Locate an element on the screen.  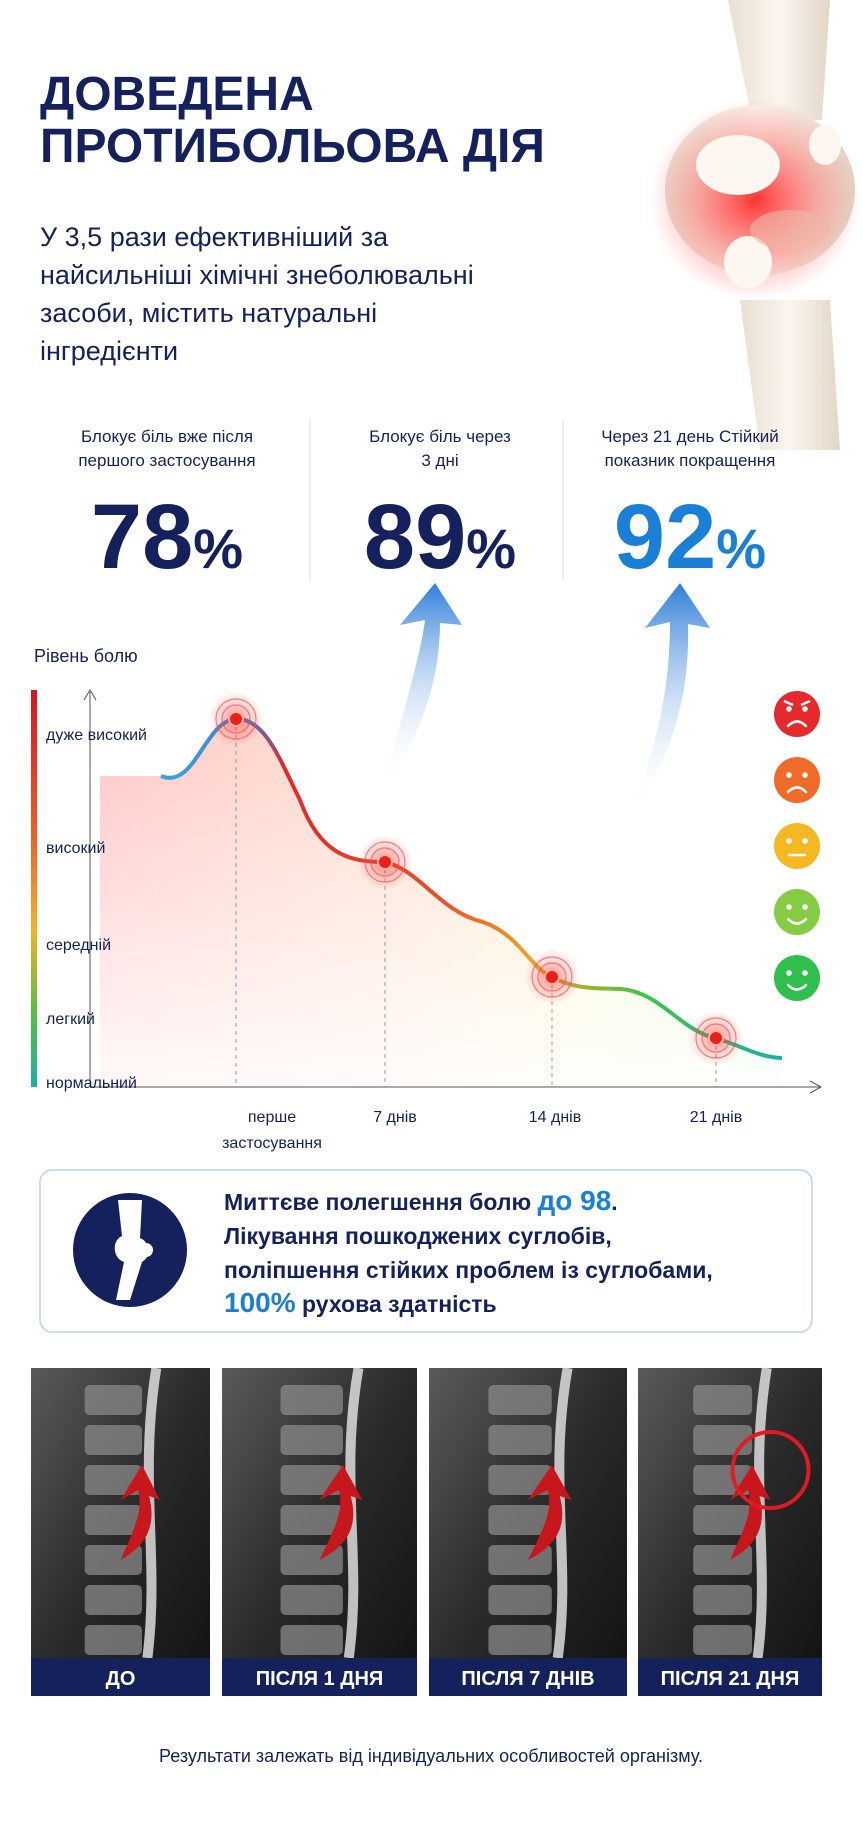
image-caption: ПІСЛЯ 21 ДНЯ is located at coordinates (730, 1679).